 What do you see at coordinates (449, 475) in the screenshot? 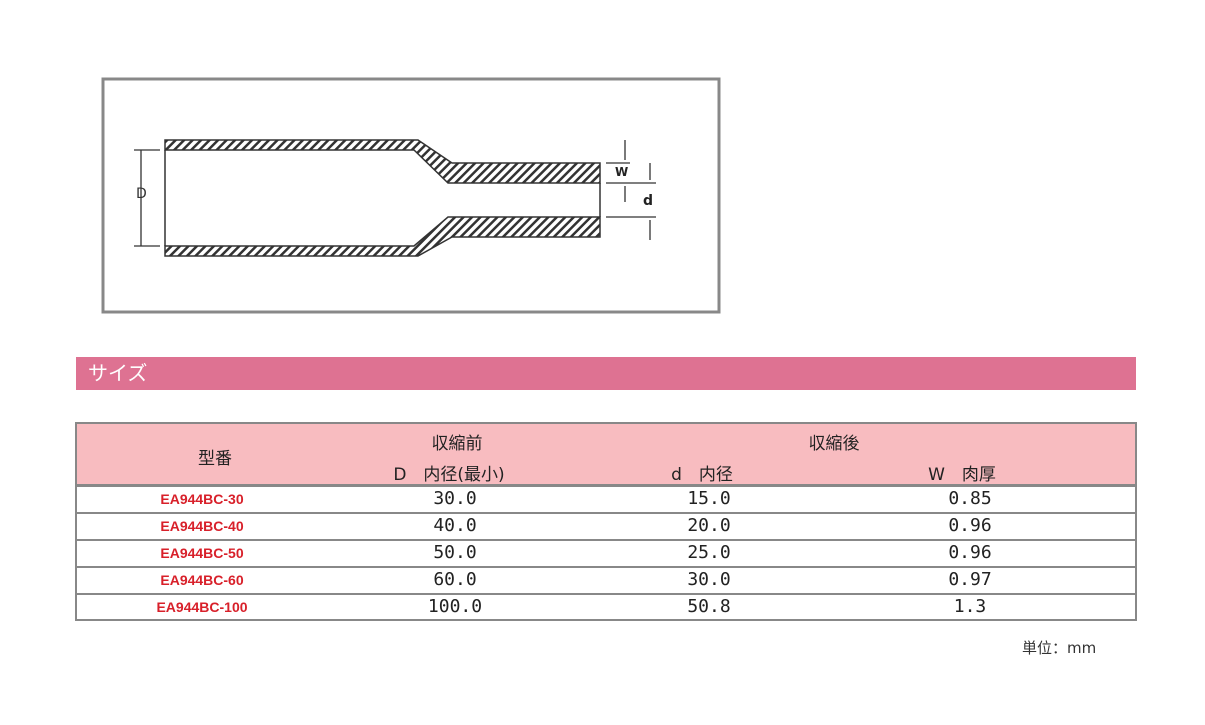
I see `header-D: D 内径(最小)` at bounding box center [449, 475].